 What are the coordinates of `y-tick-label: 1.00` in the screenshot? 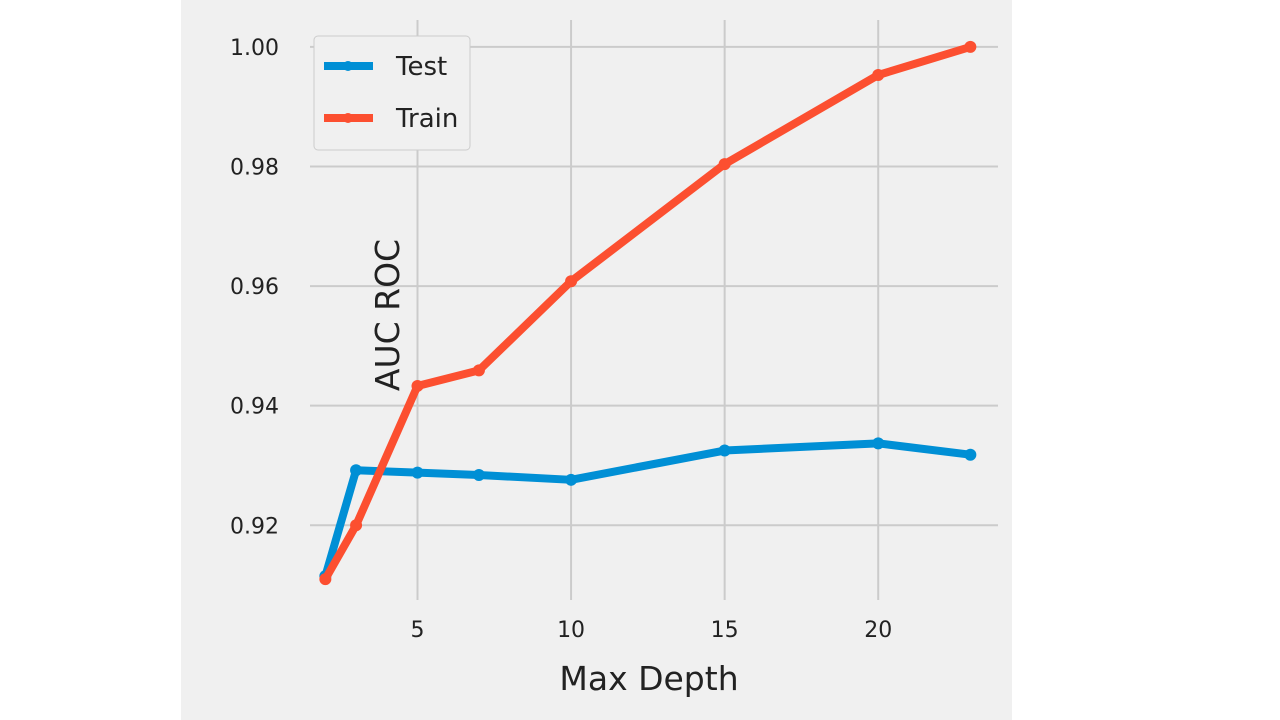 It's located at (254, 48).